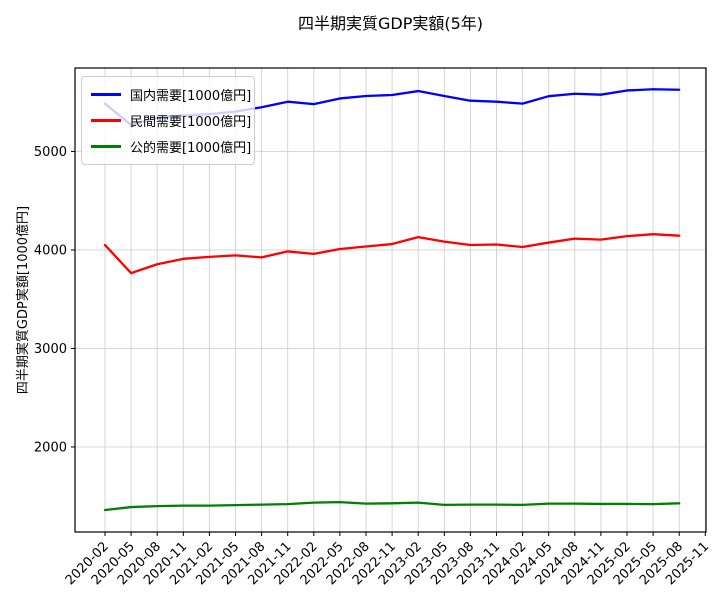 The width and height of the screenshot is (718, 602). I want to click on legend: 国内需要[1000億円] 民間需要[1000億円] 公的需要[1000億円], so click(168, 120).